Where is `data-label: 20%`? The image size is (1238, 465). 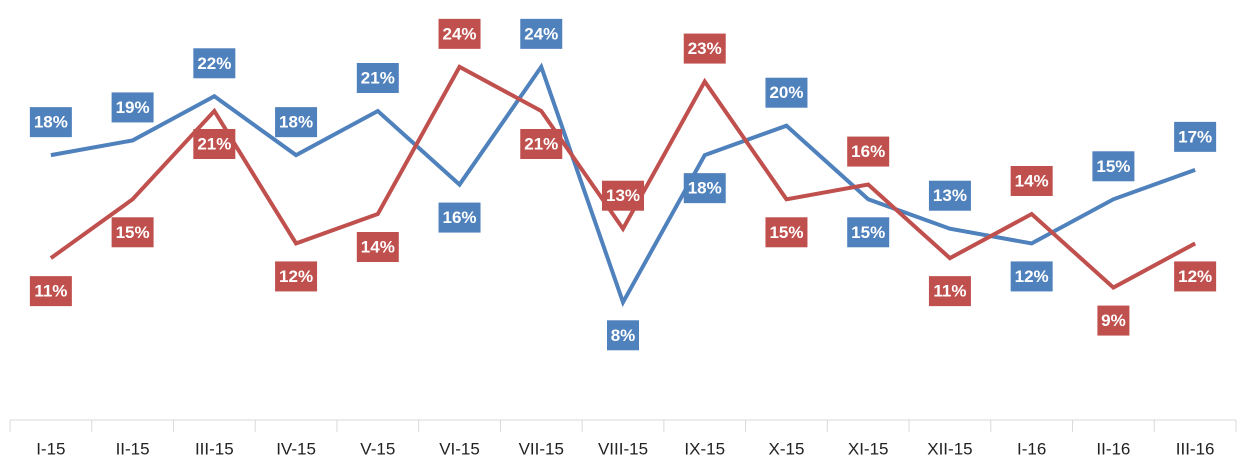 data-label: 20% is located at coordinates (786, 92).